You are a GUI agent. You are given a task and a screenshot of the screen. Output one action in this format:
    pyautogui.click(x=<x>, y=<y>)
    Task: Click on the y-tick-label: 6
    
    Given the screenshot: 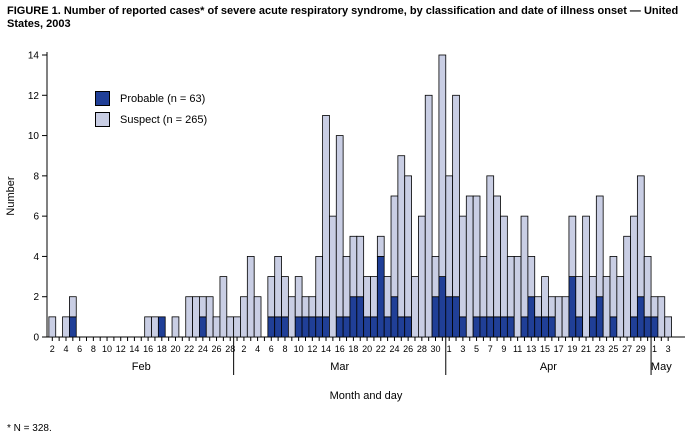 What is the action you would take?
    pyautogui.click(x=36, y=217)
    